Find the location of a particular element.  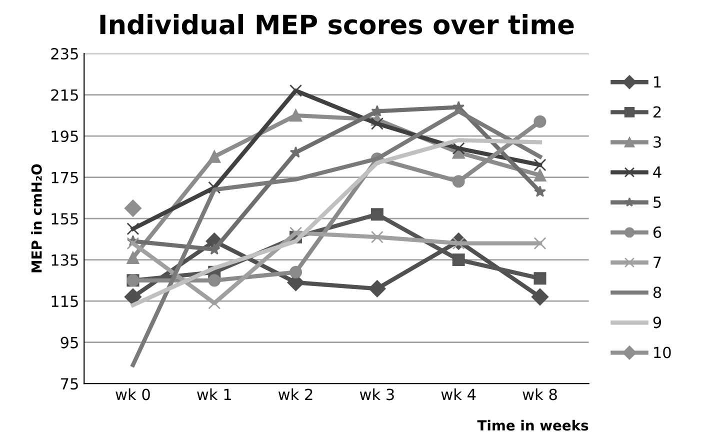

x-tick-label: wk 2 is located at coordinates (295, 394).